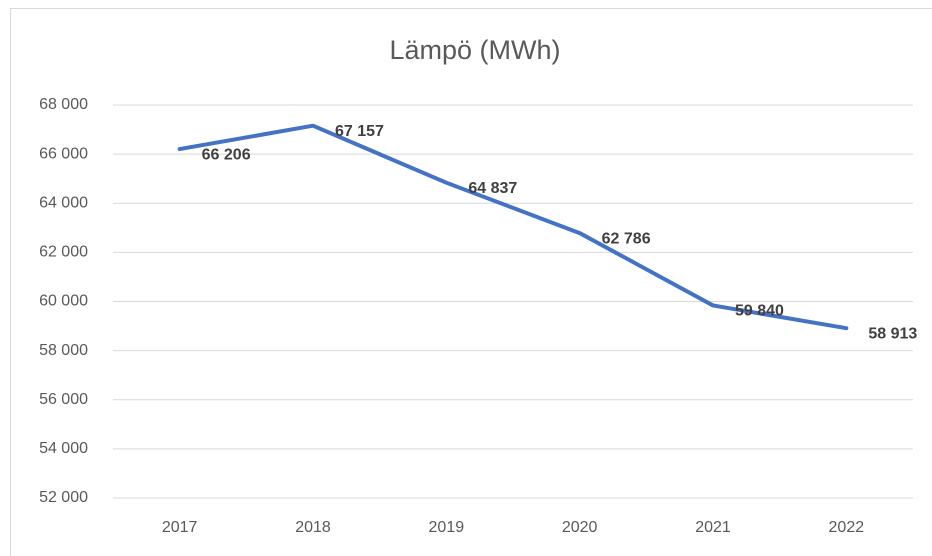 This screenshot has height=556, width=932. What do you see at coordinates (359, 131) in the screenshot?
I see `data-label: 67 157` at bounding box center [359, 131].